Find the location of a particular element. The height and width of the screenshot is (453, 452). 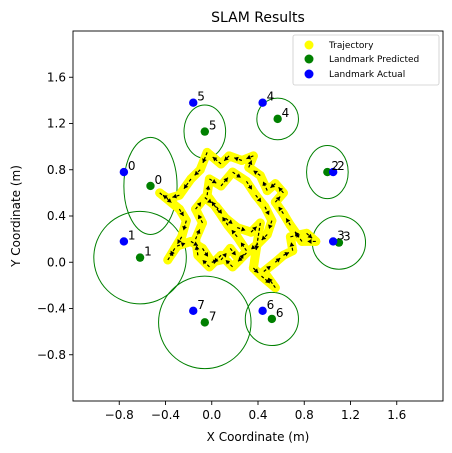

x-tick-label: 0.8 is located at coordinates (304, 415).